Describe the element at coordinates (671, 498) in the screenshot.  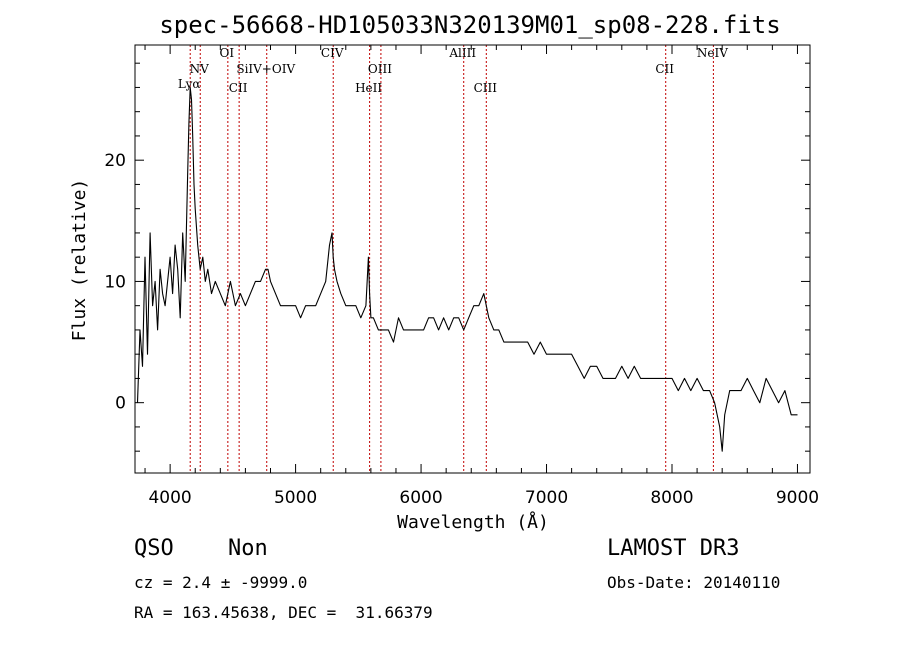
I see `x-tick-label: 8000` at that location.